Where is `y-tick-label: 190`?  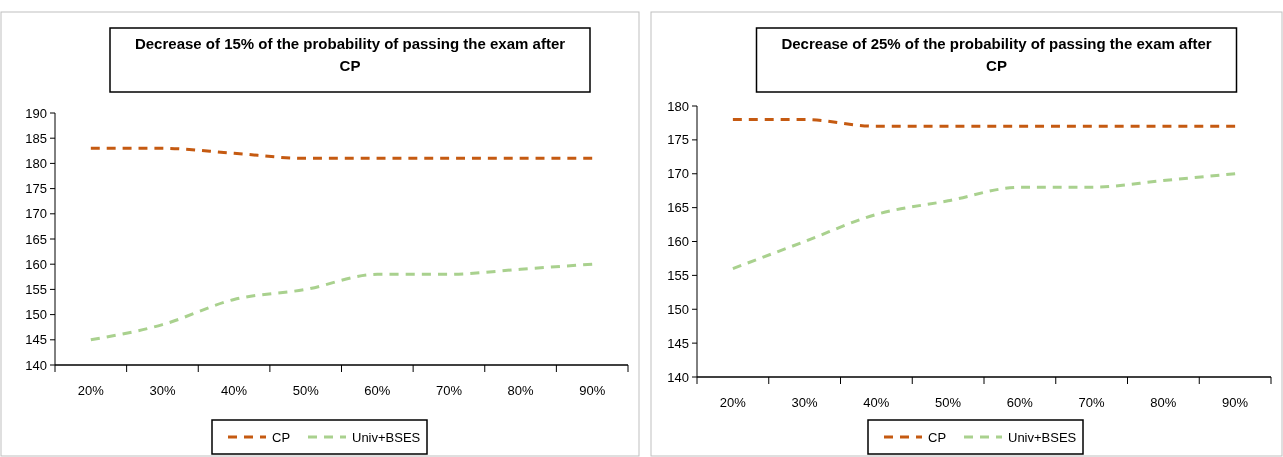
y-tick-label: 190 is located at coordinates (36, 113).